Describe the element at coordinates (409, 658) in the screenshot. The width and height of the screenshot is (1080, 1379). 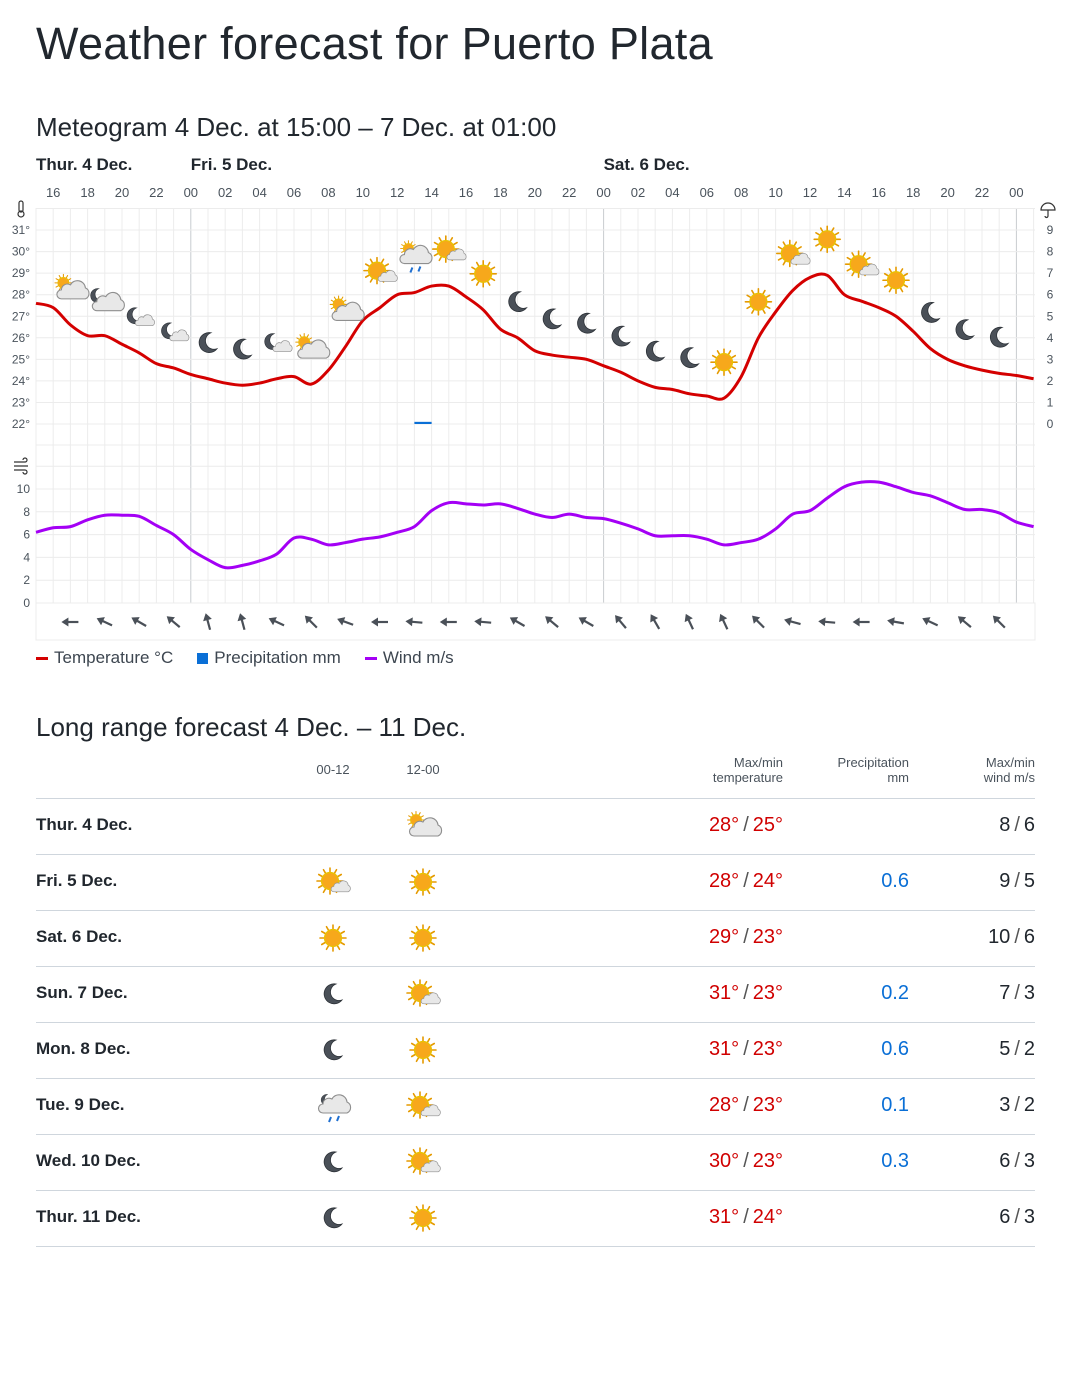
I see `legend-wind: Wind m/s` at that location.